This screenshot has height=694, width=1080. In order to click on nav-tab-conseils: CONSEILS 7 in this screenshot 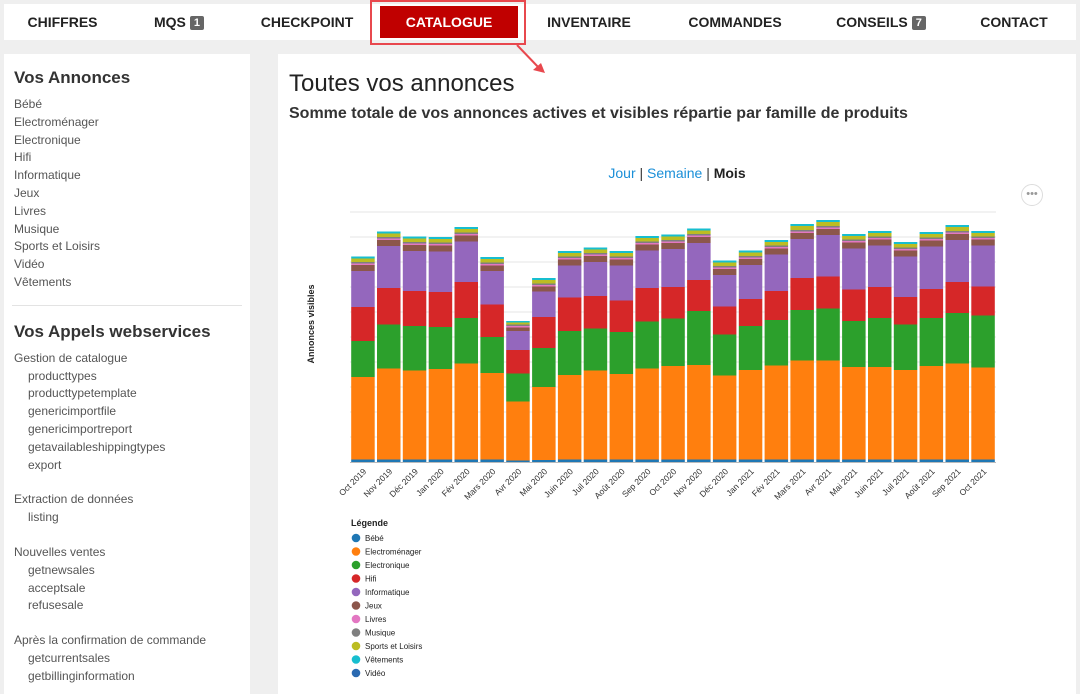, I will do `click(881, 22)`.